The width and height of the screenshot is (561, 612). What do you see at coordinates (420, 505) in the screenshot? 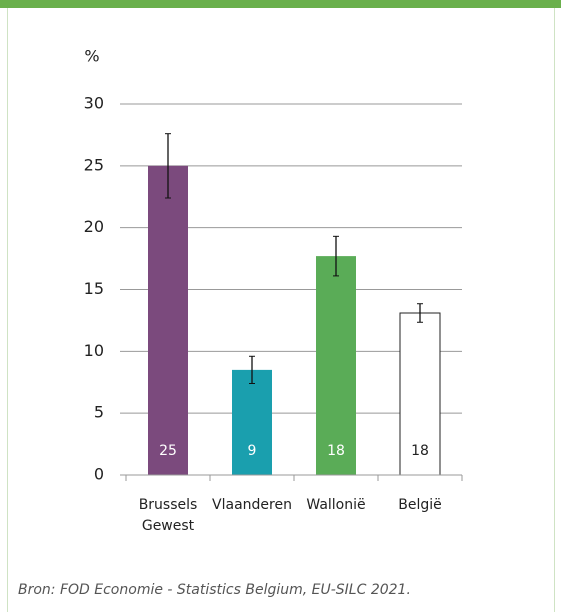
I see `x-tick-label: België` at bounding box center [420, 505].